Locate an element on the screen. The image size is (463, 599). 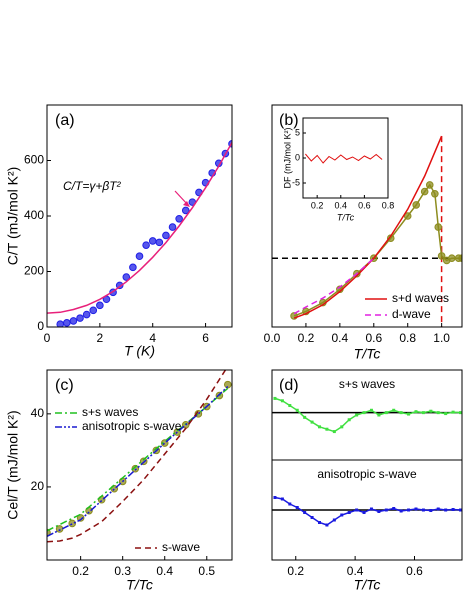
y-tick-label: 0 is located at coordinates (40, 326).